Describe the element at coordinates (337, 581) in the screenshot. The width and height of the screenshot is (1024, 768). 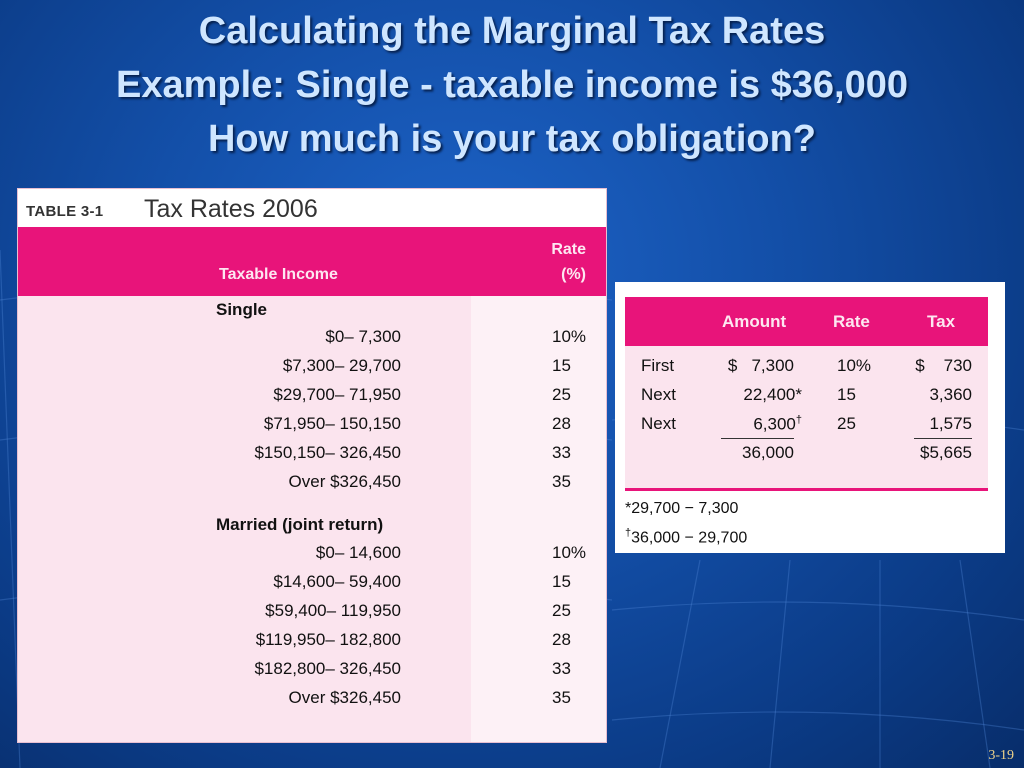
I see `income-range: $14,600– 59,400` at that location.